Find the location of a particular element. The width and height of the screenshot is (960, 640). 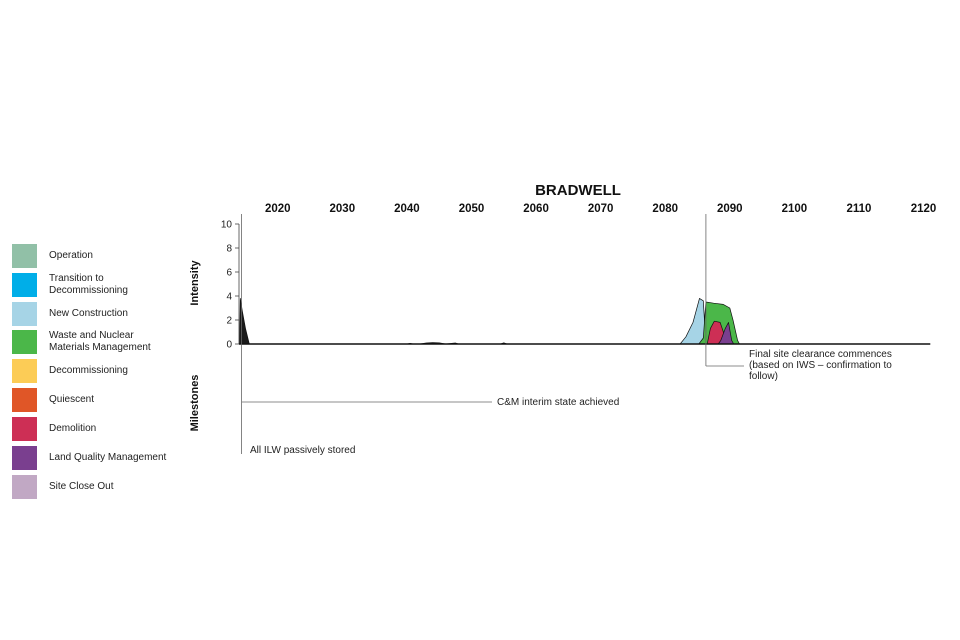

y-tick-label-6: 6 is located at coordinates (229, 273).